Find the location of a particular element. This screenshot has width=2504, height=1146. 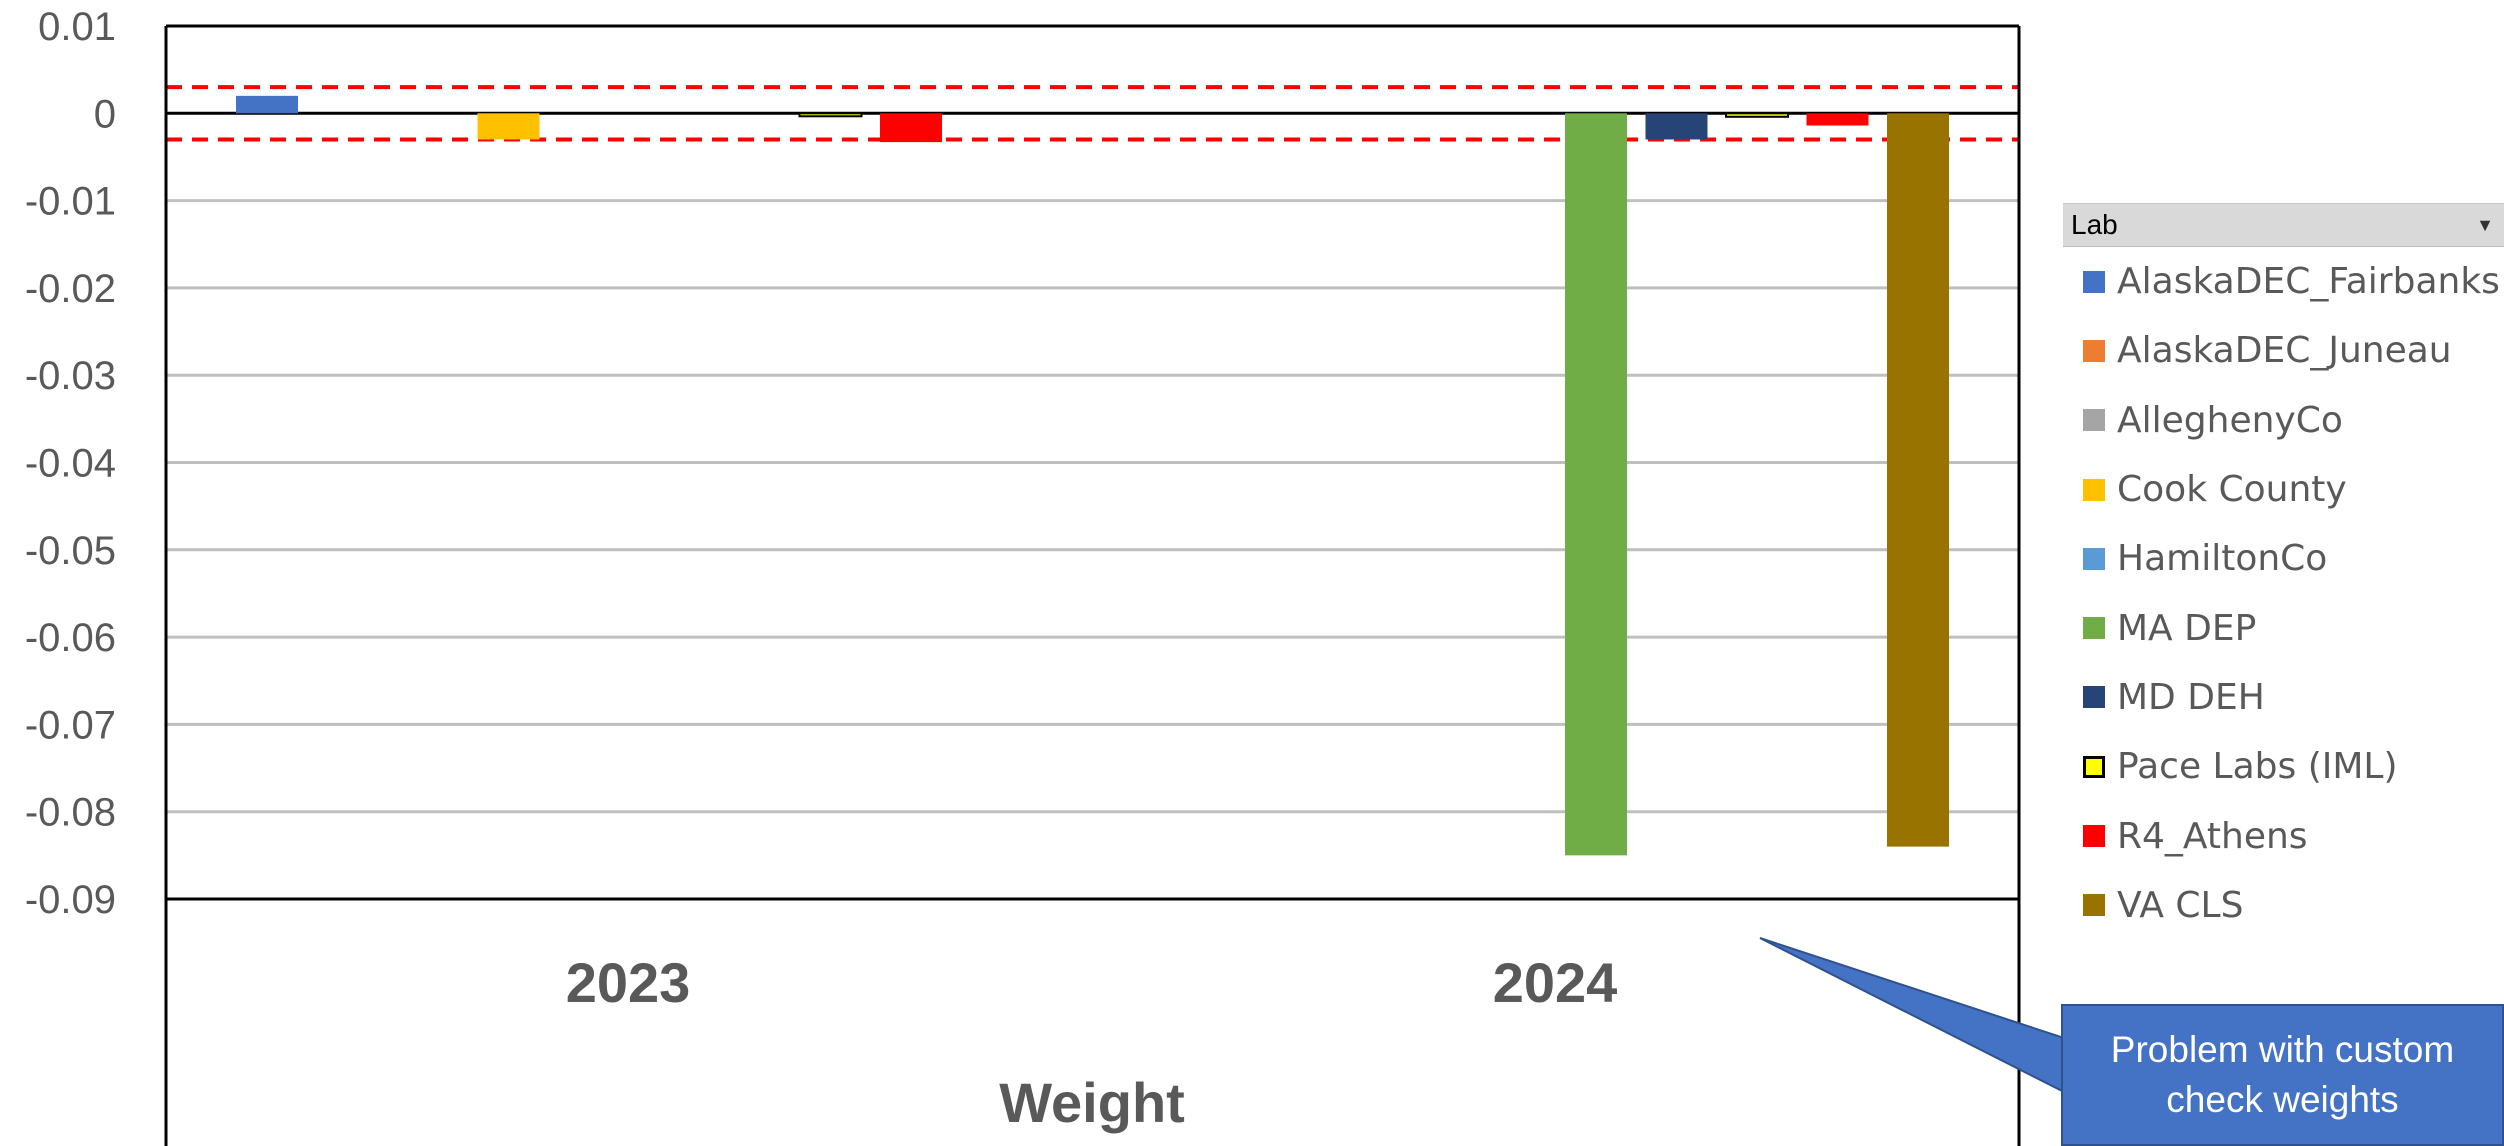

y-tick-label: -0.03 is located at coordinates (70, 376).